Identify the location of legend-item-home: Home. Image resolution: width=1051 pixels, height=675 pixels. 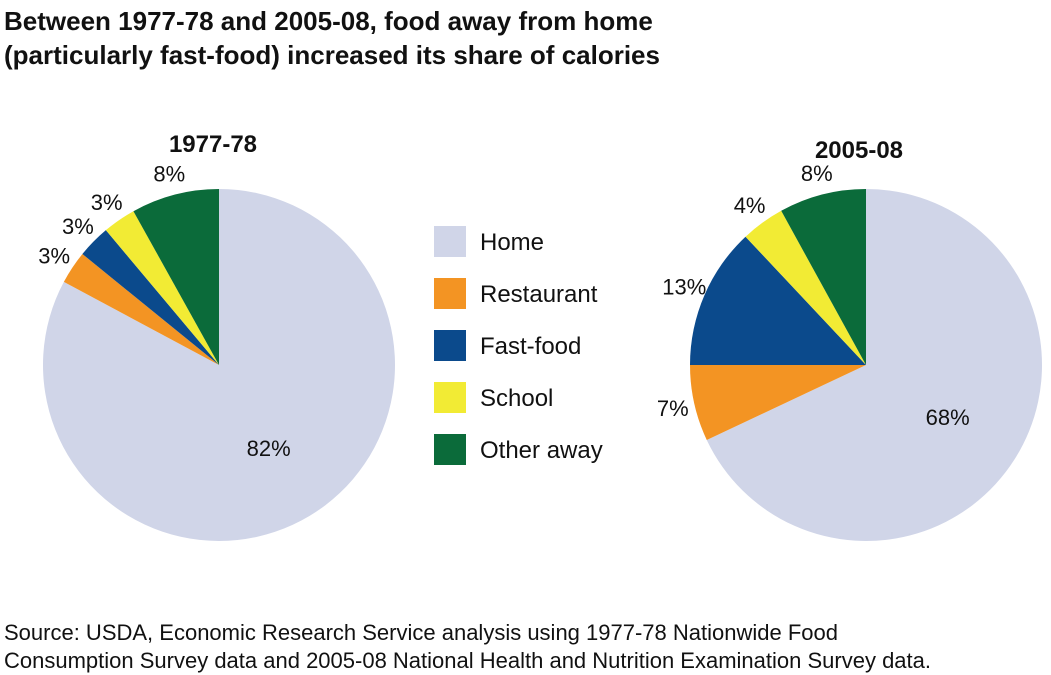
(489, 241).